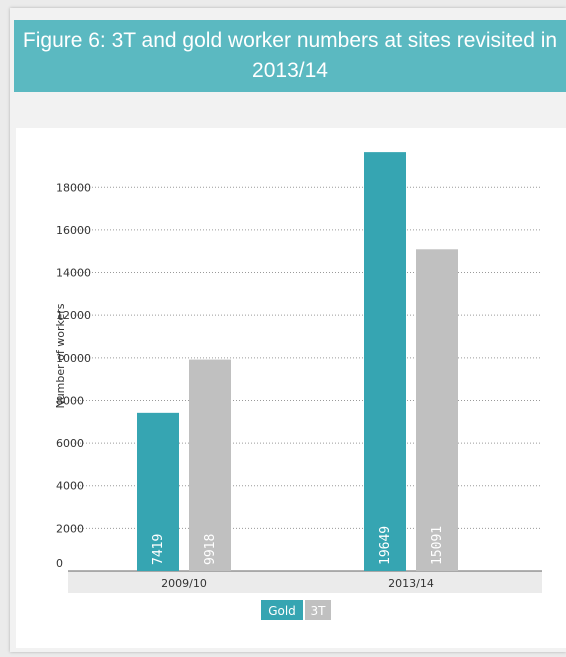 This screenshot has width=566, height=657. Describe the element at coordinates (73, 187) in the screenshot. I see `y-tick-label: 18000` at that location.